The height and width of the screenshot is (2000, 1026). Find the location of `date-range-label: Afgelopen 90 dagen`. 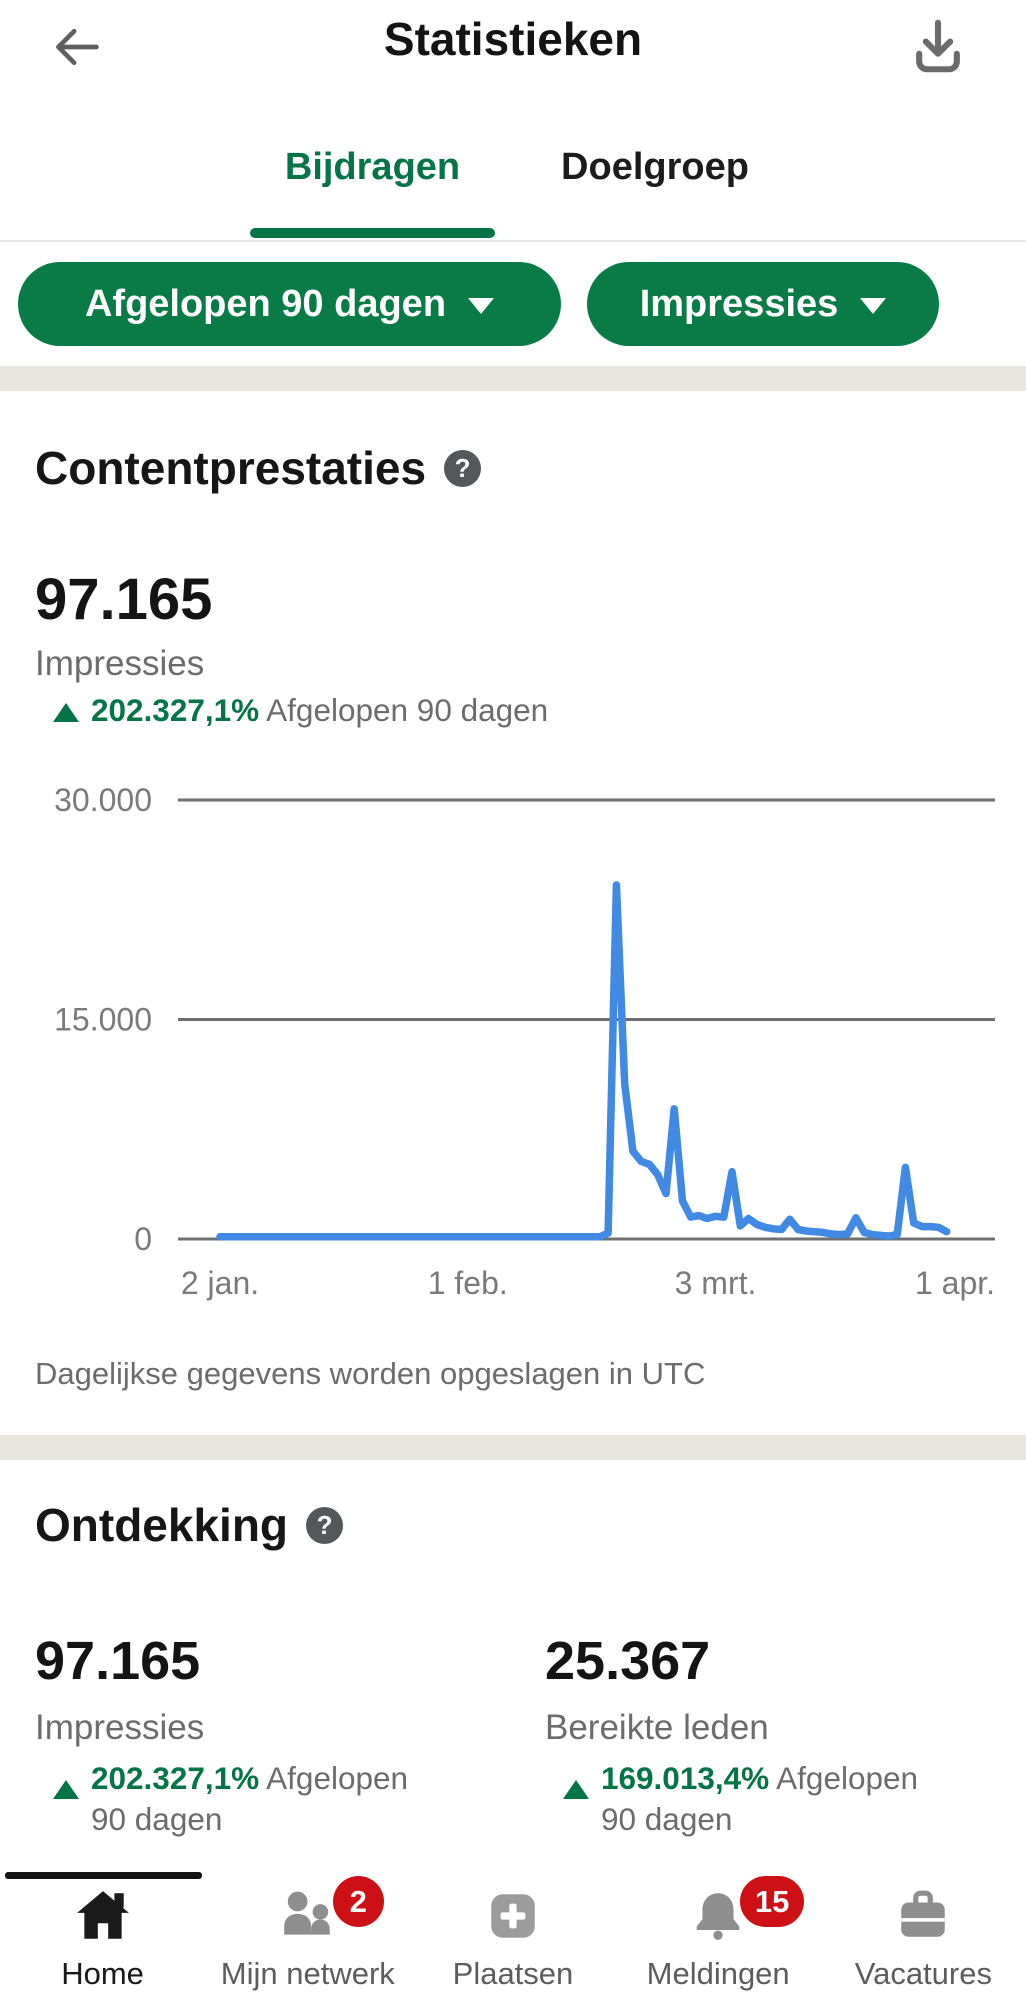

date-range-label: Afgelopen 90 dagen is located at coordinates (265, 303).